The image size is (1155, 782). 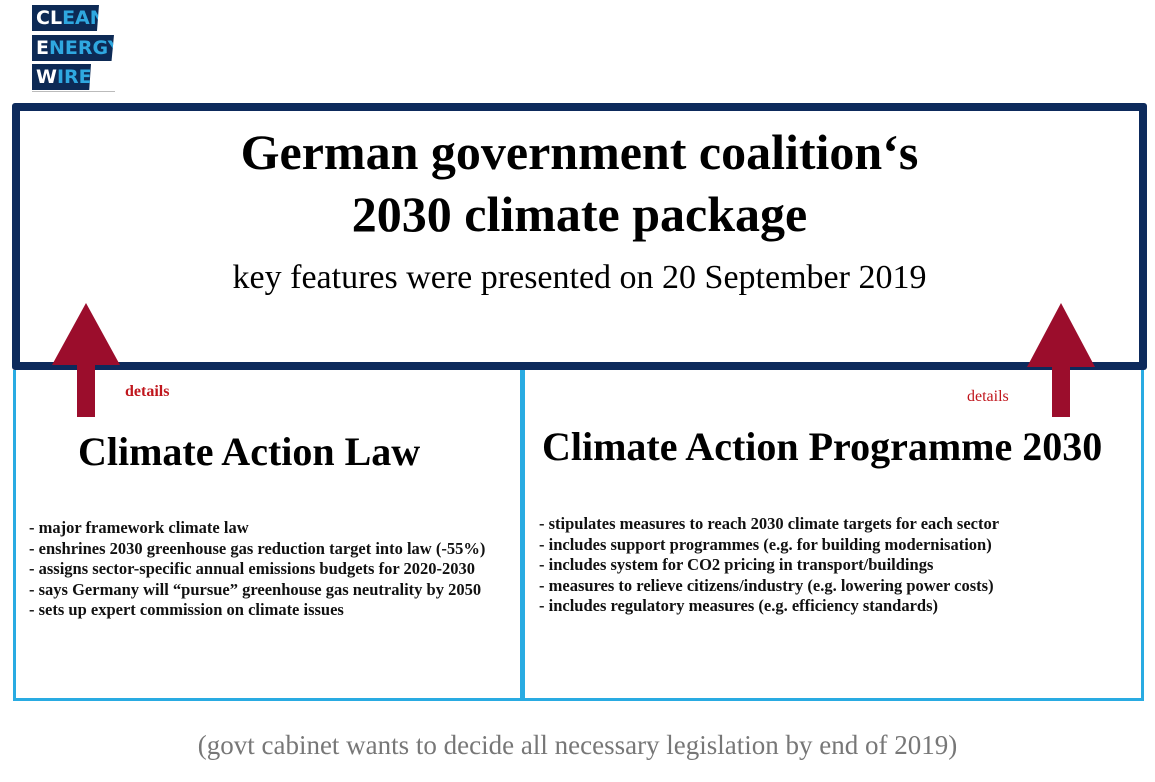 I want to click on details-link-right: details, so click(x=988, y=396).